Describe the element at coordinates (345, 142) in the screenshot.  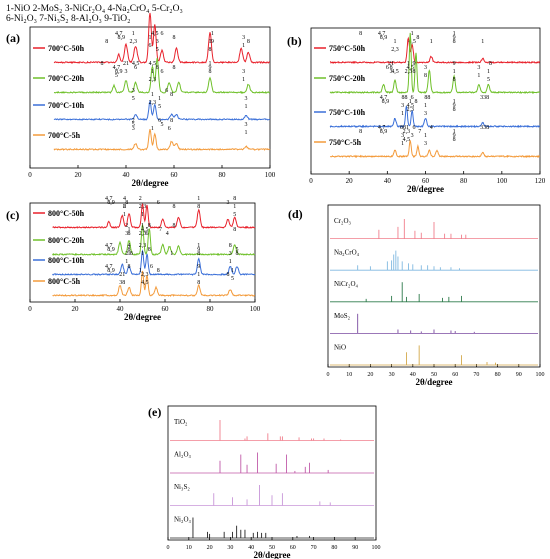
I see `panel-b-series-name: 750°C-5h` at that location.